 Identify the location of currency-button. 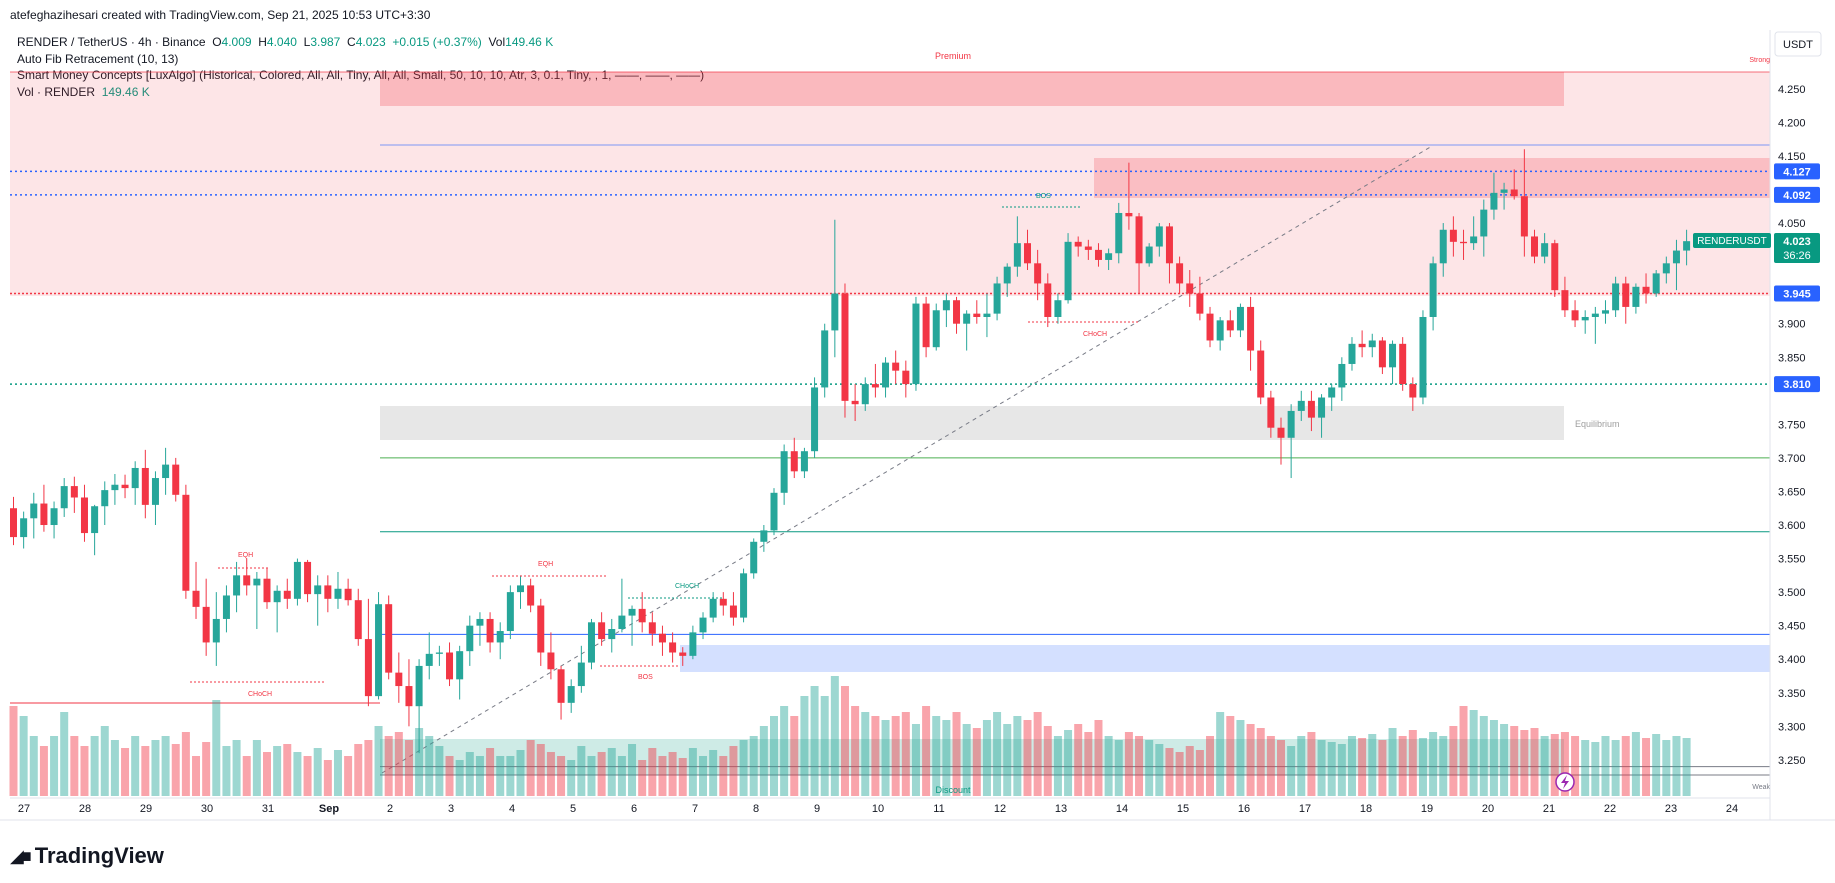
(1798, 44).